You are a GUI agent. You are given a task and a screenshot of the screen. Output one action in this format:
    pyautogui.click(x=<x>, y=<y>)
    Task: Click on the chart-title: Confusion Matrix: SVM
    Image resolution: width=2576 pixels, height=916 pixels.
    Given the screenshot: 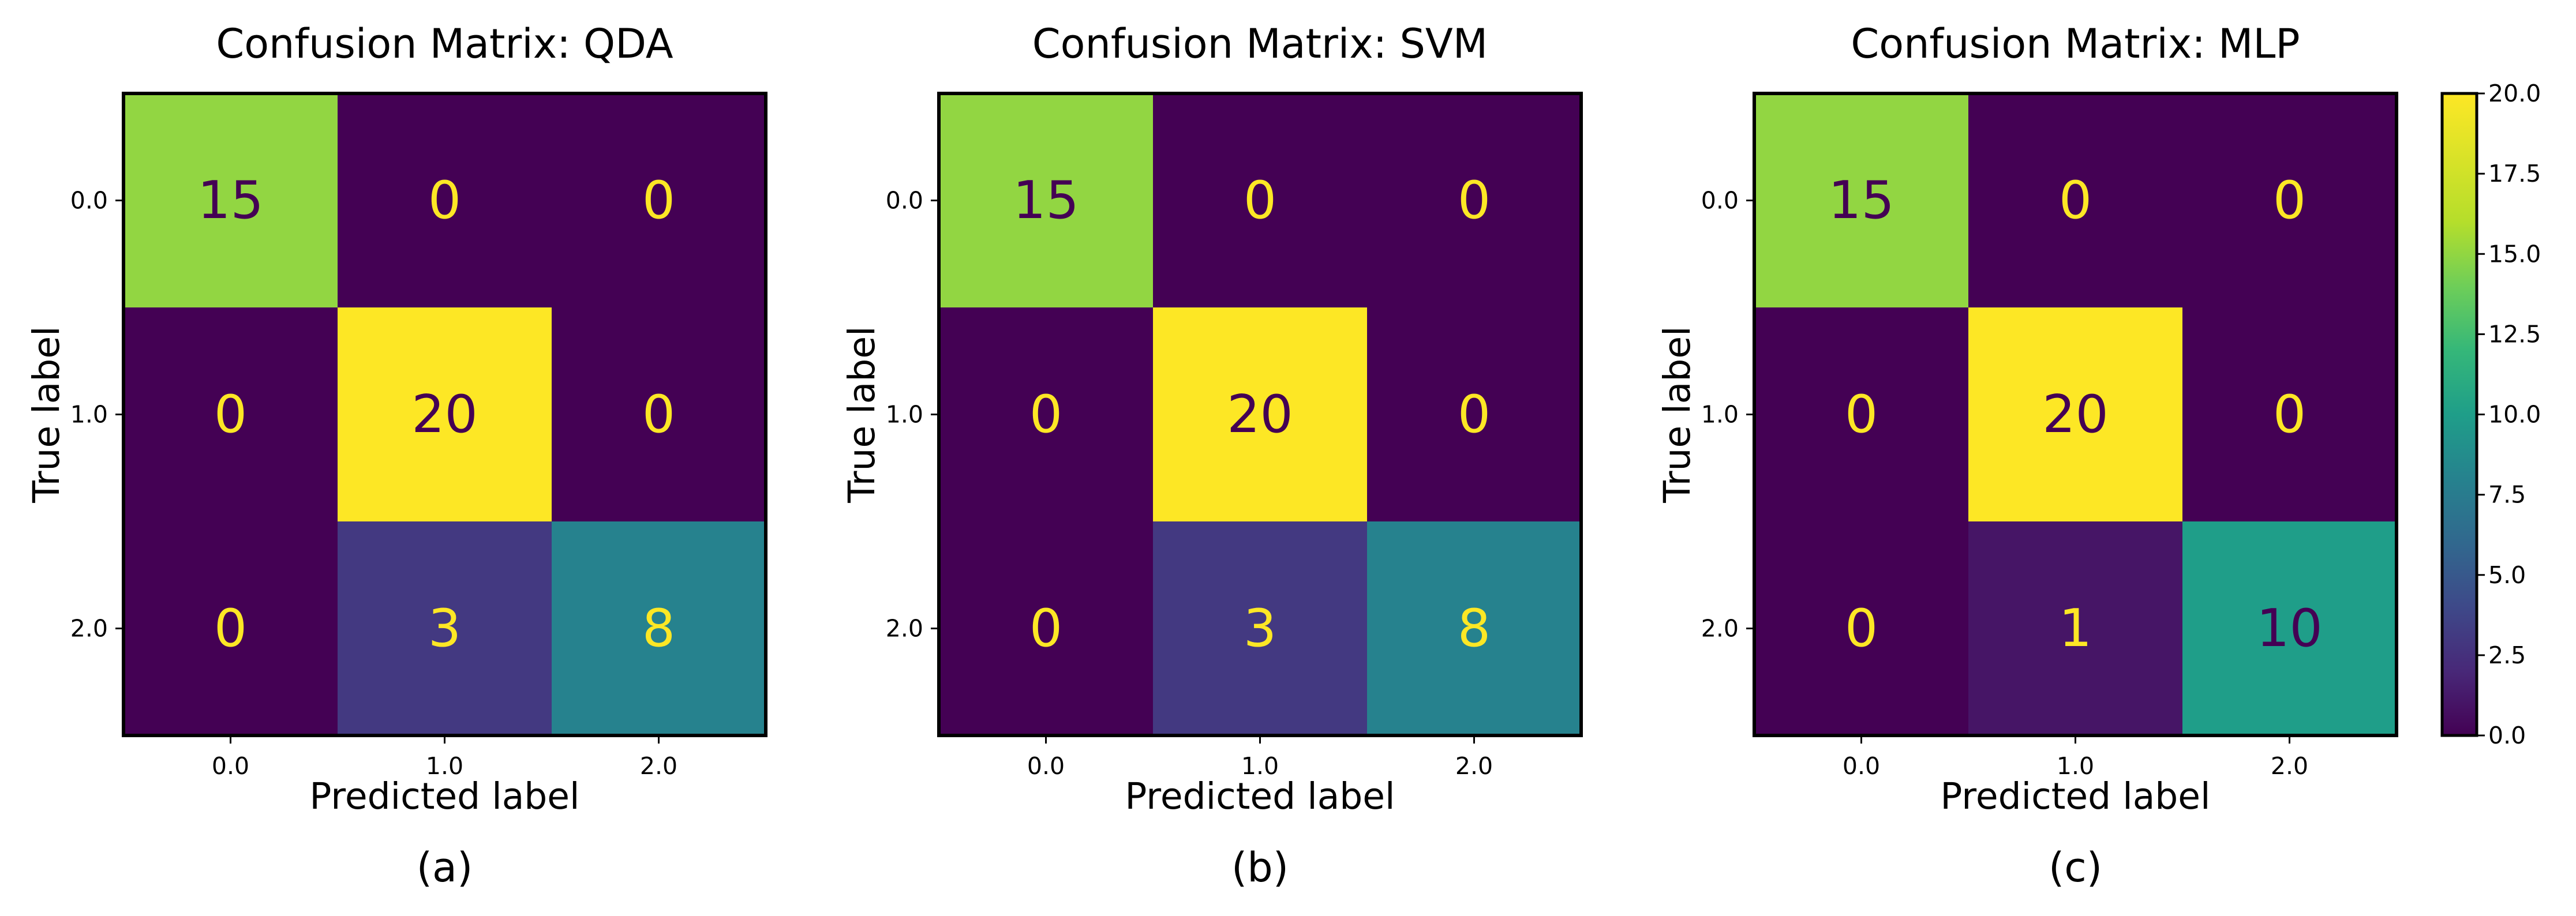 What is the action you would take?
    pyautogui.click(x=1260, y=43)
    